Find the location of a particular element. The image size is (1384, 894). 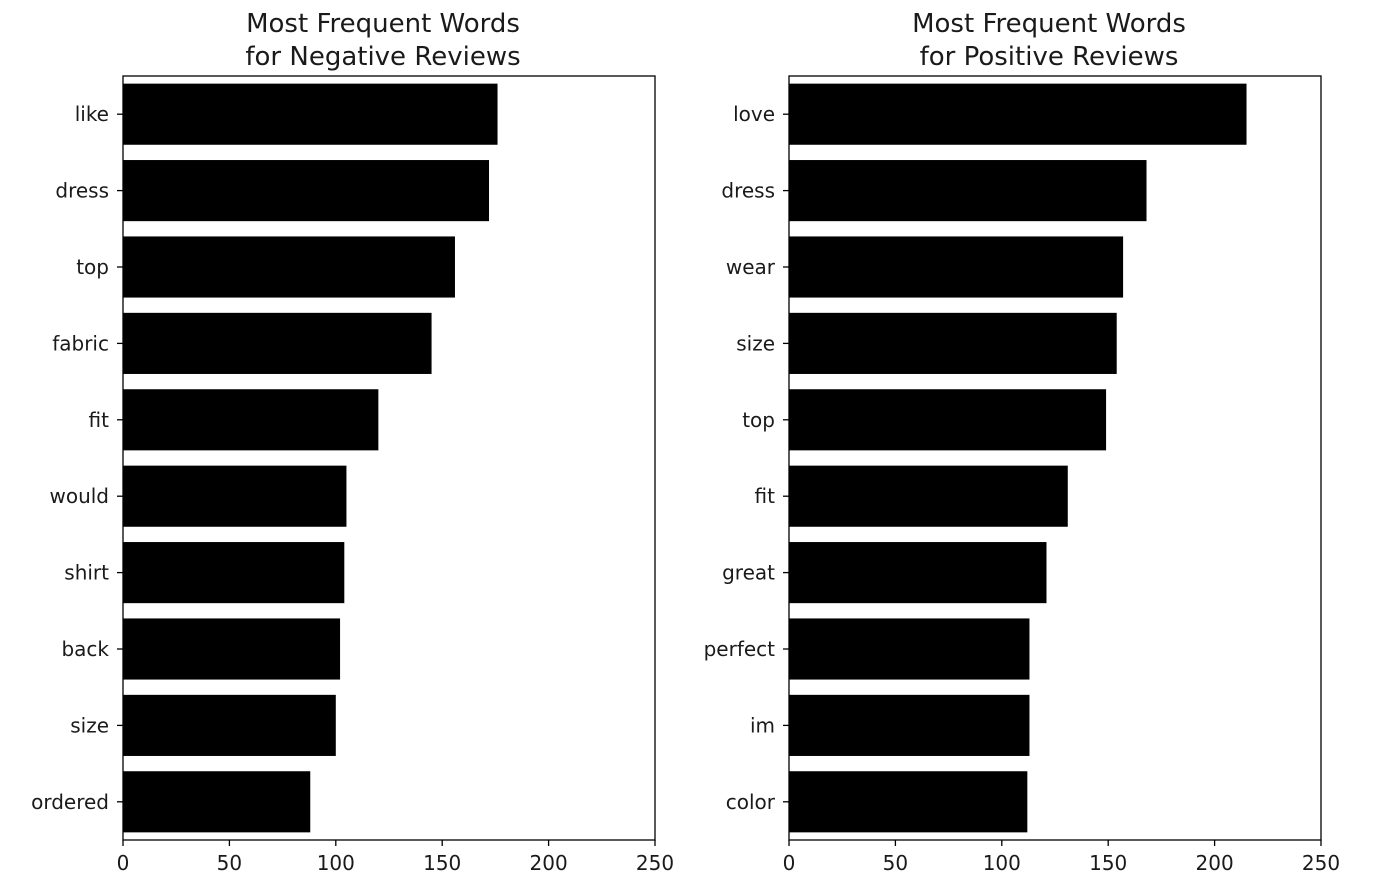

y-tick-label-negative-back: back is located at coordinates (85, 649).